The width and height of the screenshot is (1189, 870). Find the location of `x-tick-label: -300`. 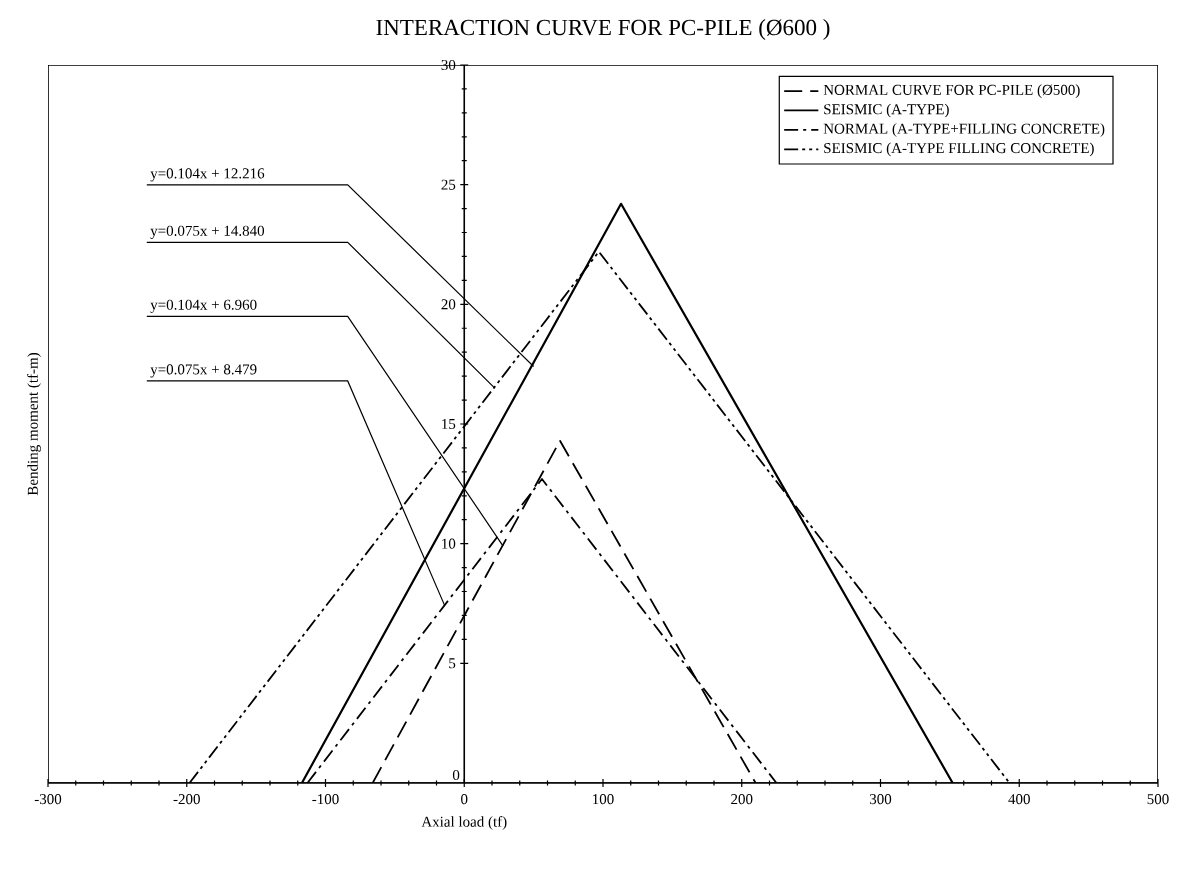

x-tick-label: -300 is located at coordinates (48, 799).